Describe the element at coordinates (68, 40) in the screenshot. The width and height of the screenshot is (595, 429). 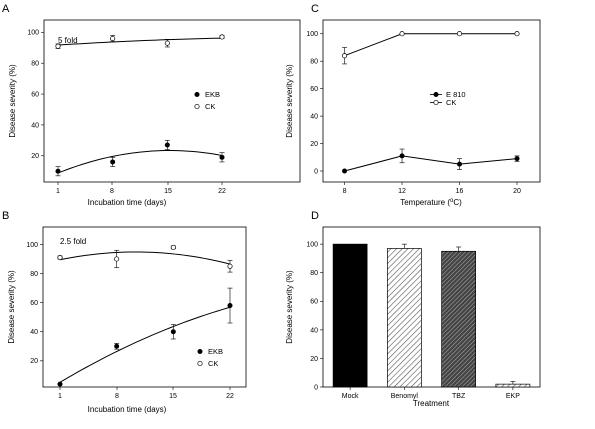
I see `fold-annotation: 5 fold` at that location.